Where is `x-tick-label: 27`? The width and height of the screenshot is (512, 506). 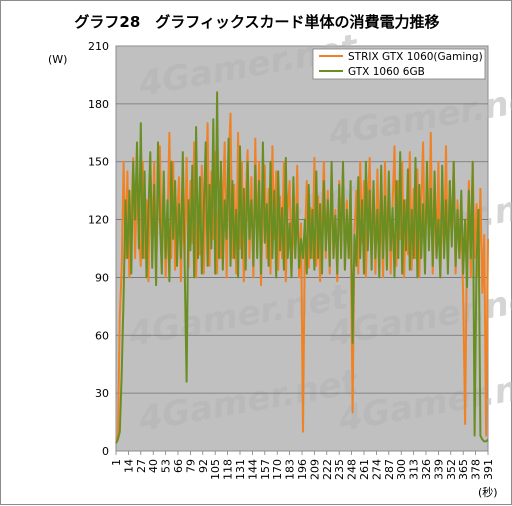 x-tick-label: 27 is located at coordinates (141, 466).